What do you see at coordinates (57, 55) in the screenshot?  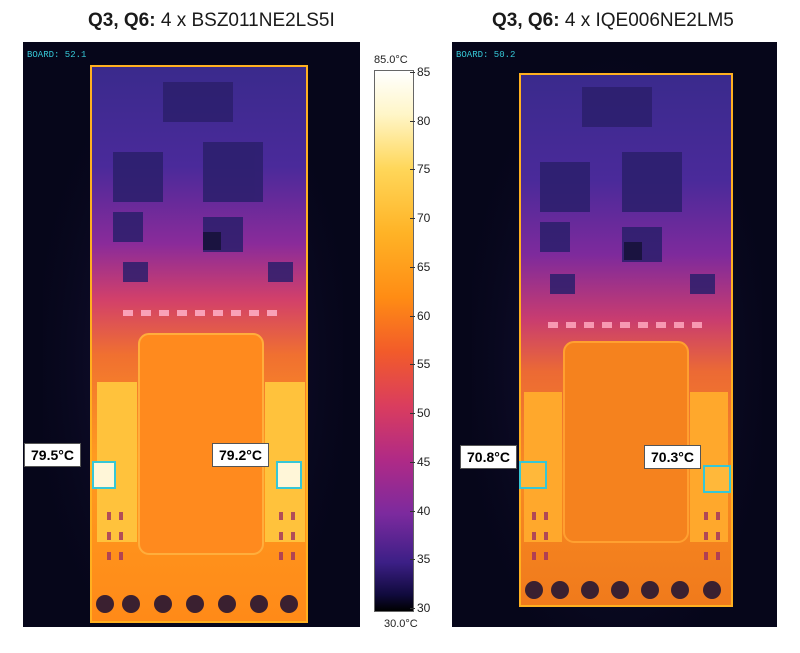 I see `left-board-reading: BOARD: 52.1` at bounding box center [57, 55].